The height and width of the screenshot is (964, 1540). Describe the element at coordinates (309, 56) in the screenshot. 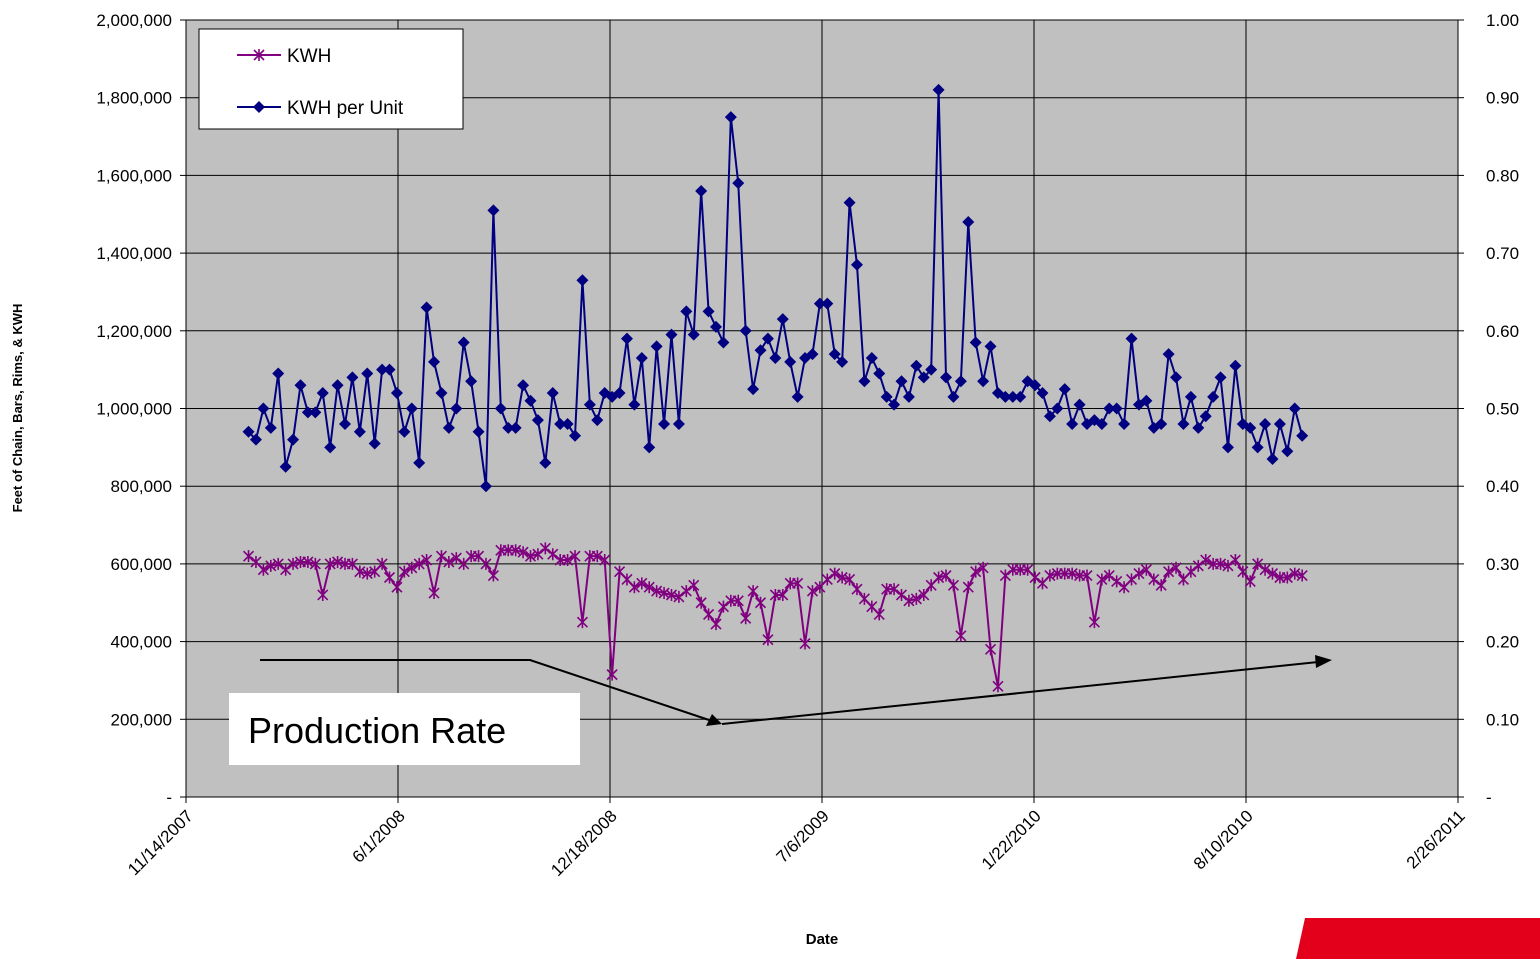

I see `legend-label: KWH` at that location.